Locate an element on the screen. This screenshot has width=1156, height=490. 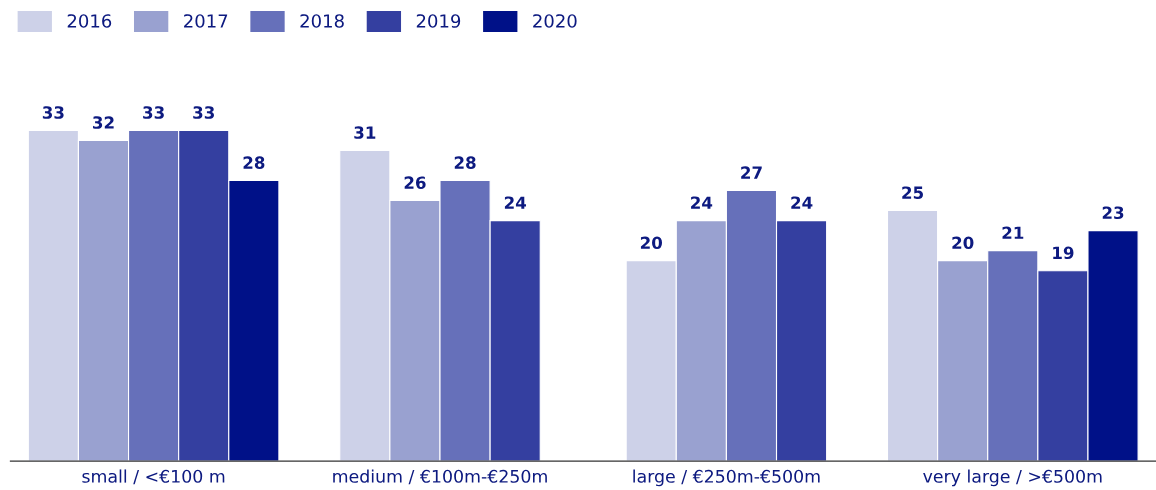
x-tick-label: large / €250m-€500m is located at coordinates (726, 478).